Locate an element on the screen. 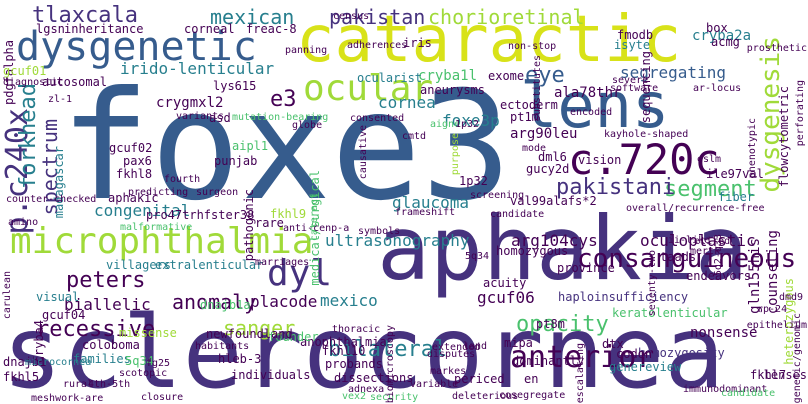  cloud-word: periced is located at coordinates (479, 379).